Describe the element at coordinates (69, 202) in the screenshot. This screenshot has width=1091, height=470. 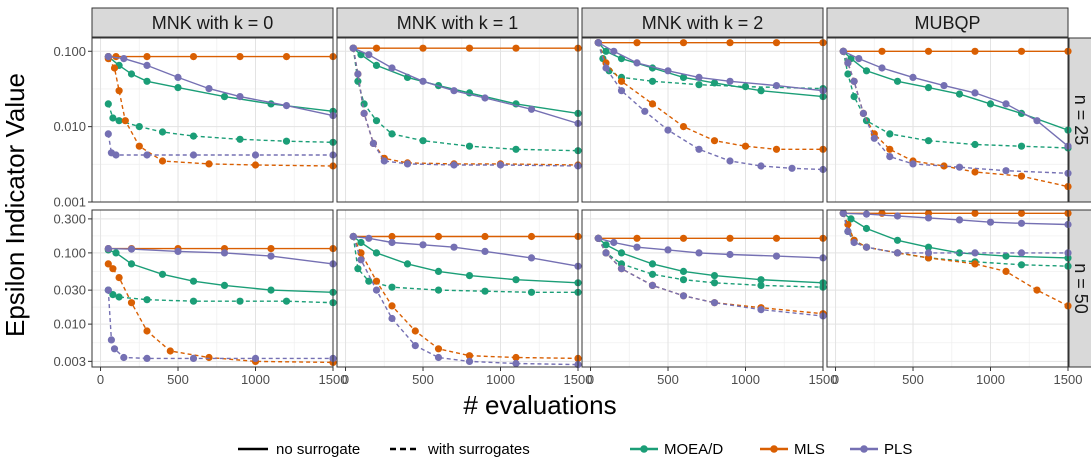
I see `y-tick-label: 0.001` at that location.